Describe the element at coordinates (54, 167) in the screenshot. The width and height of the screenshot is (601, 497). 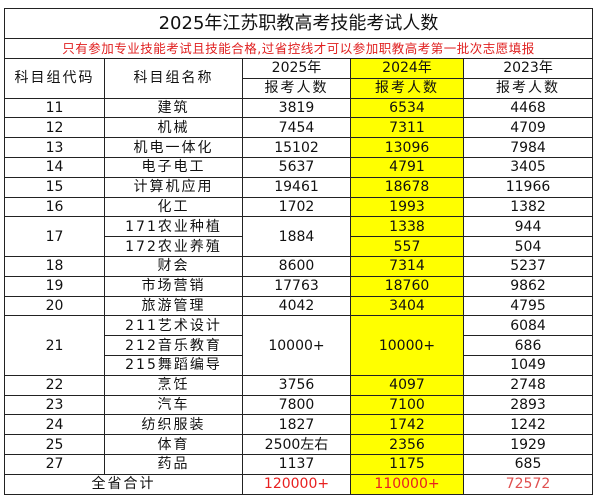
I see `code-cell: 14` at that location.